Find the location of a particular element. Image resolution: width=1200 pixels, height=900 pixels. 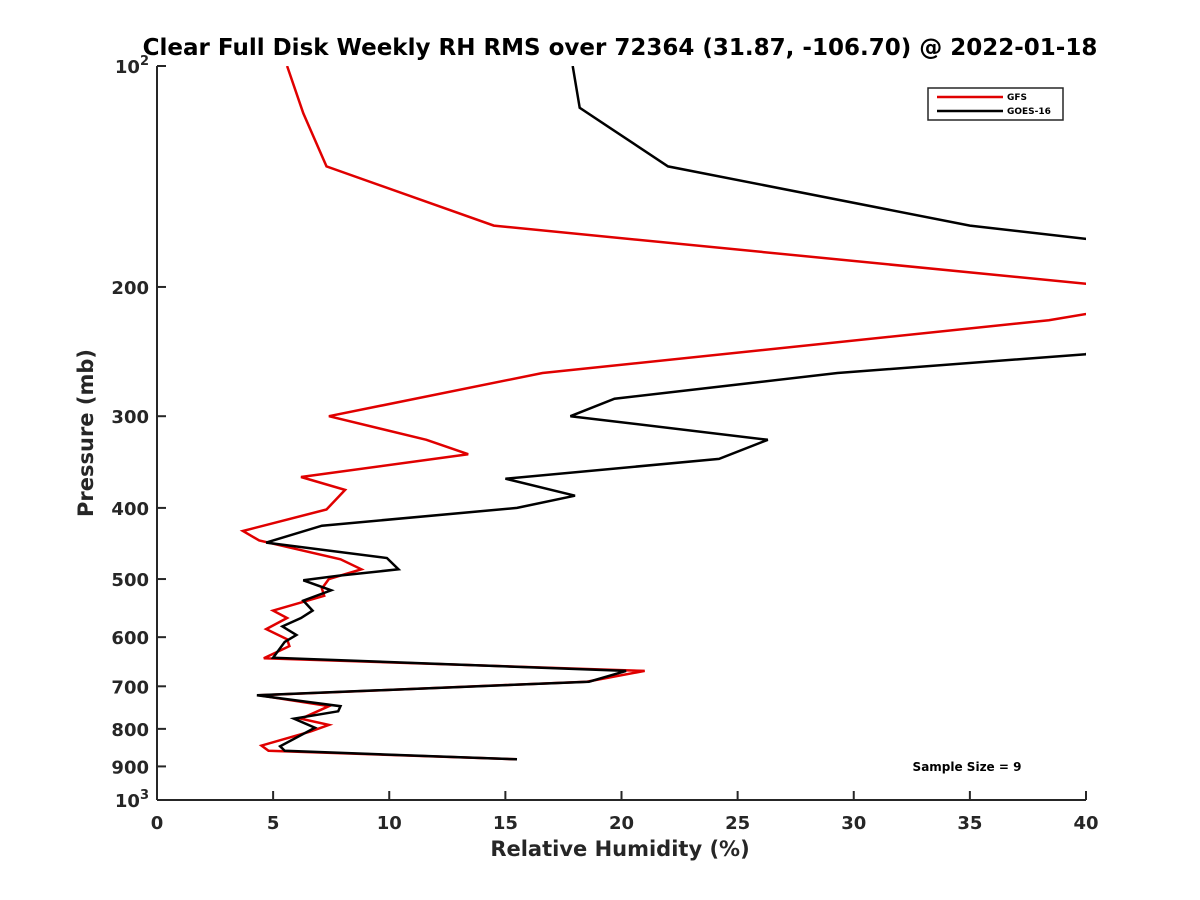

legend-box is located at coordinates (995, 104).